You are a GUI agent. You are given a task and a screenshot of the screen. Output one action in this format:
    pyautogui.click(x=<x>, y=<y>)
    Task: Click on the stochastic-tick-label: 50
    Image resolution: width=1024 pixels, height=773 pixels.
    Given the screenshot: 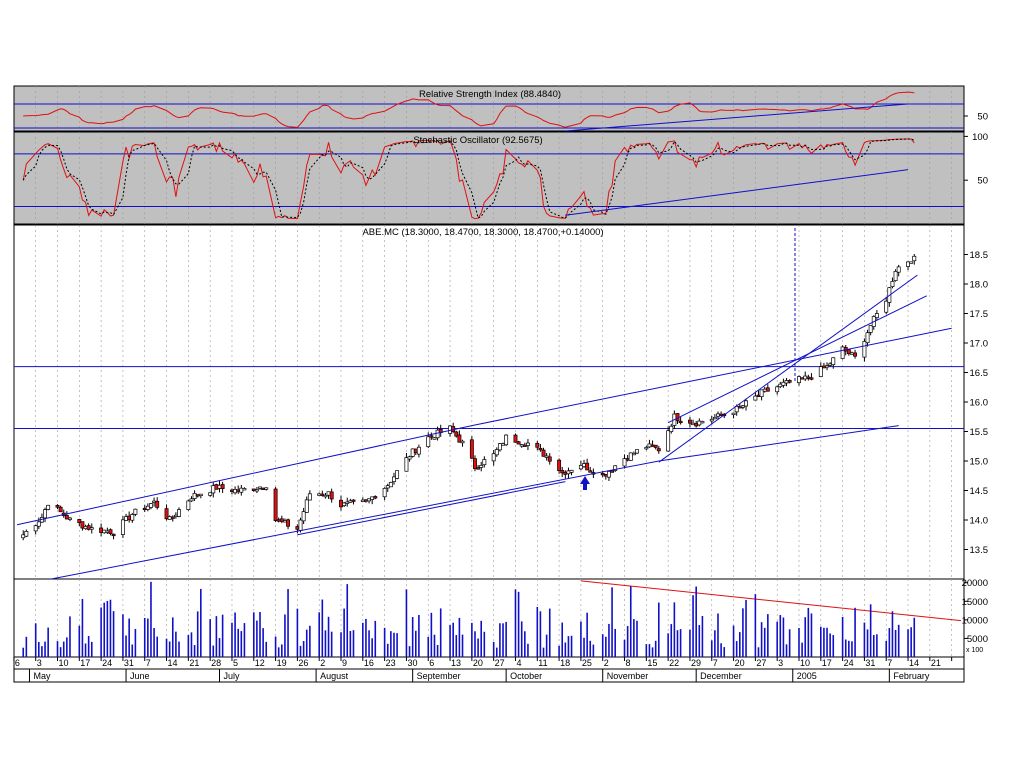 What is the action you would take?
    pyautogui.click(x=982, y=181)
    